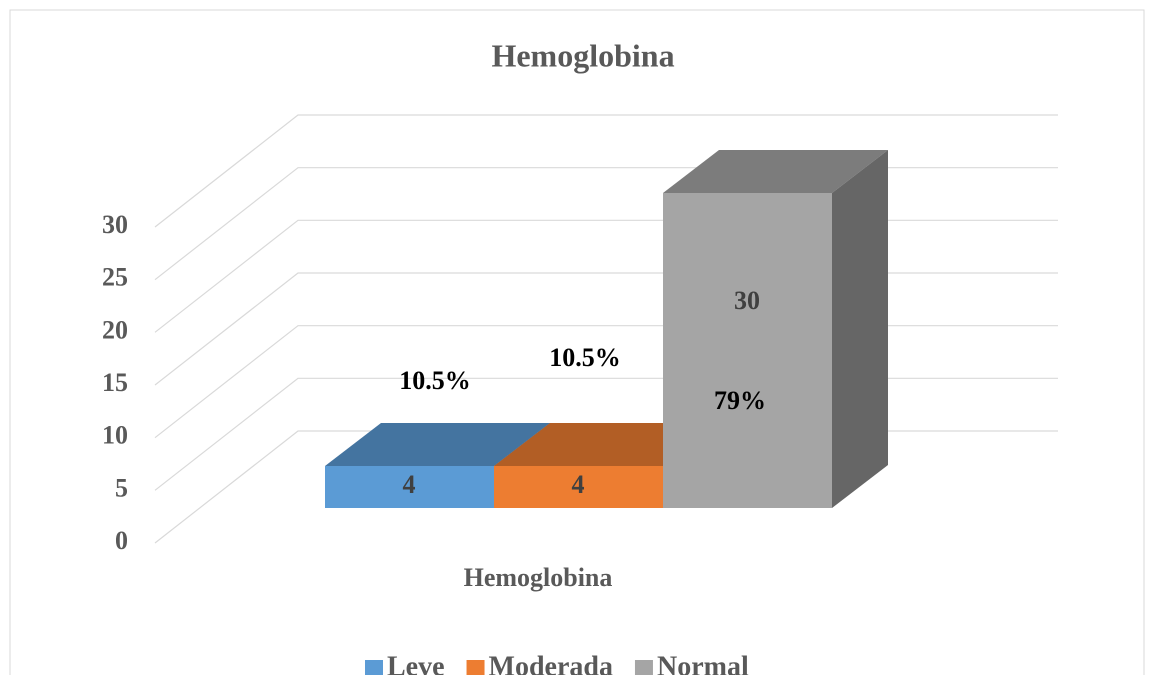 This screenshot has height=675, width=1155. What do you see at coordinates (115, 277) in the screenshot?
I see `y-tick-label: 25` at bounding box center [115, 277].